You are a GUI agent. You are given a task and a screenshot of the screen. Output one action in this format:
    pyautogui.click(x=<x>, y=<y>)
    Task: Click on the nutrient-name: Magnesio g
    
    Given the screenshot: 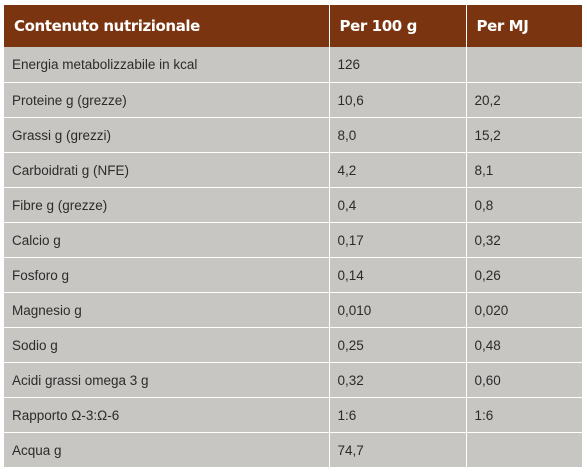 What is the action you would take?
    pyautogui.click(x=167, y=310)
    